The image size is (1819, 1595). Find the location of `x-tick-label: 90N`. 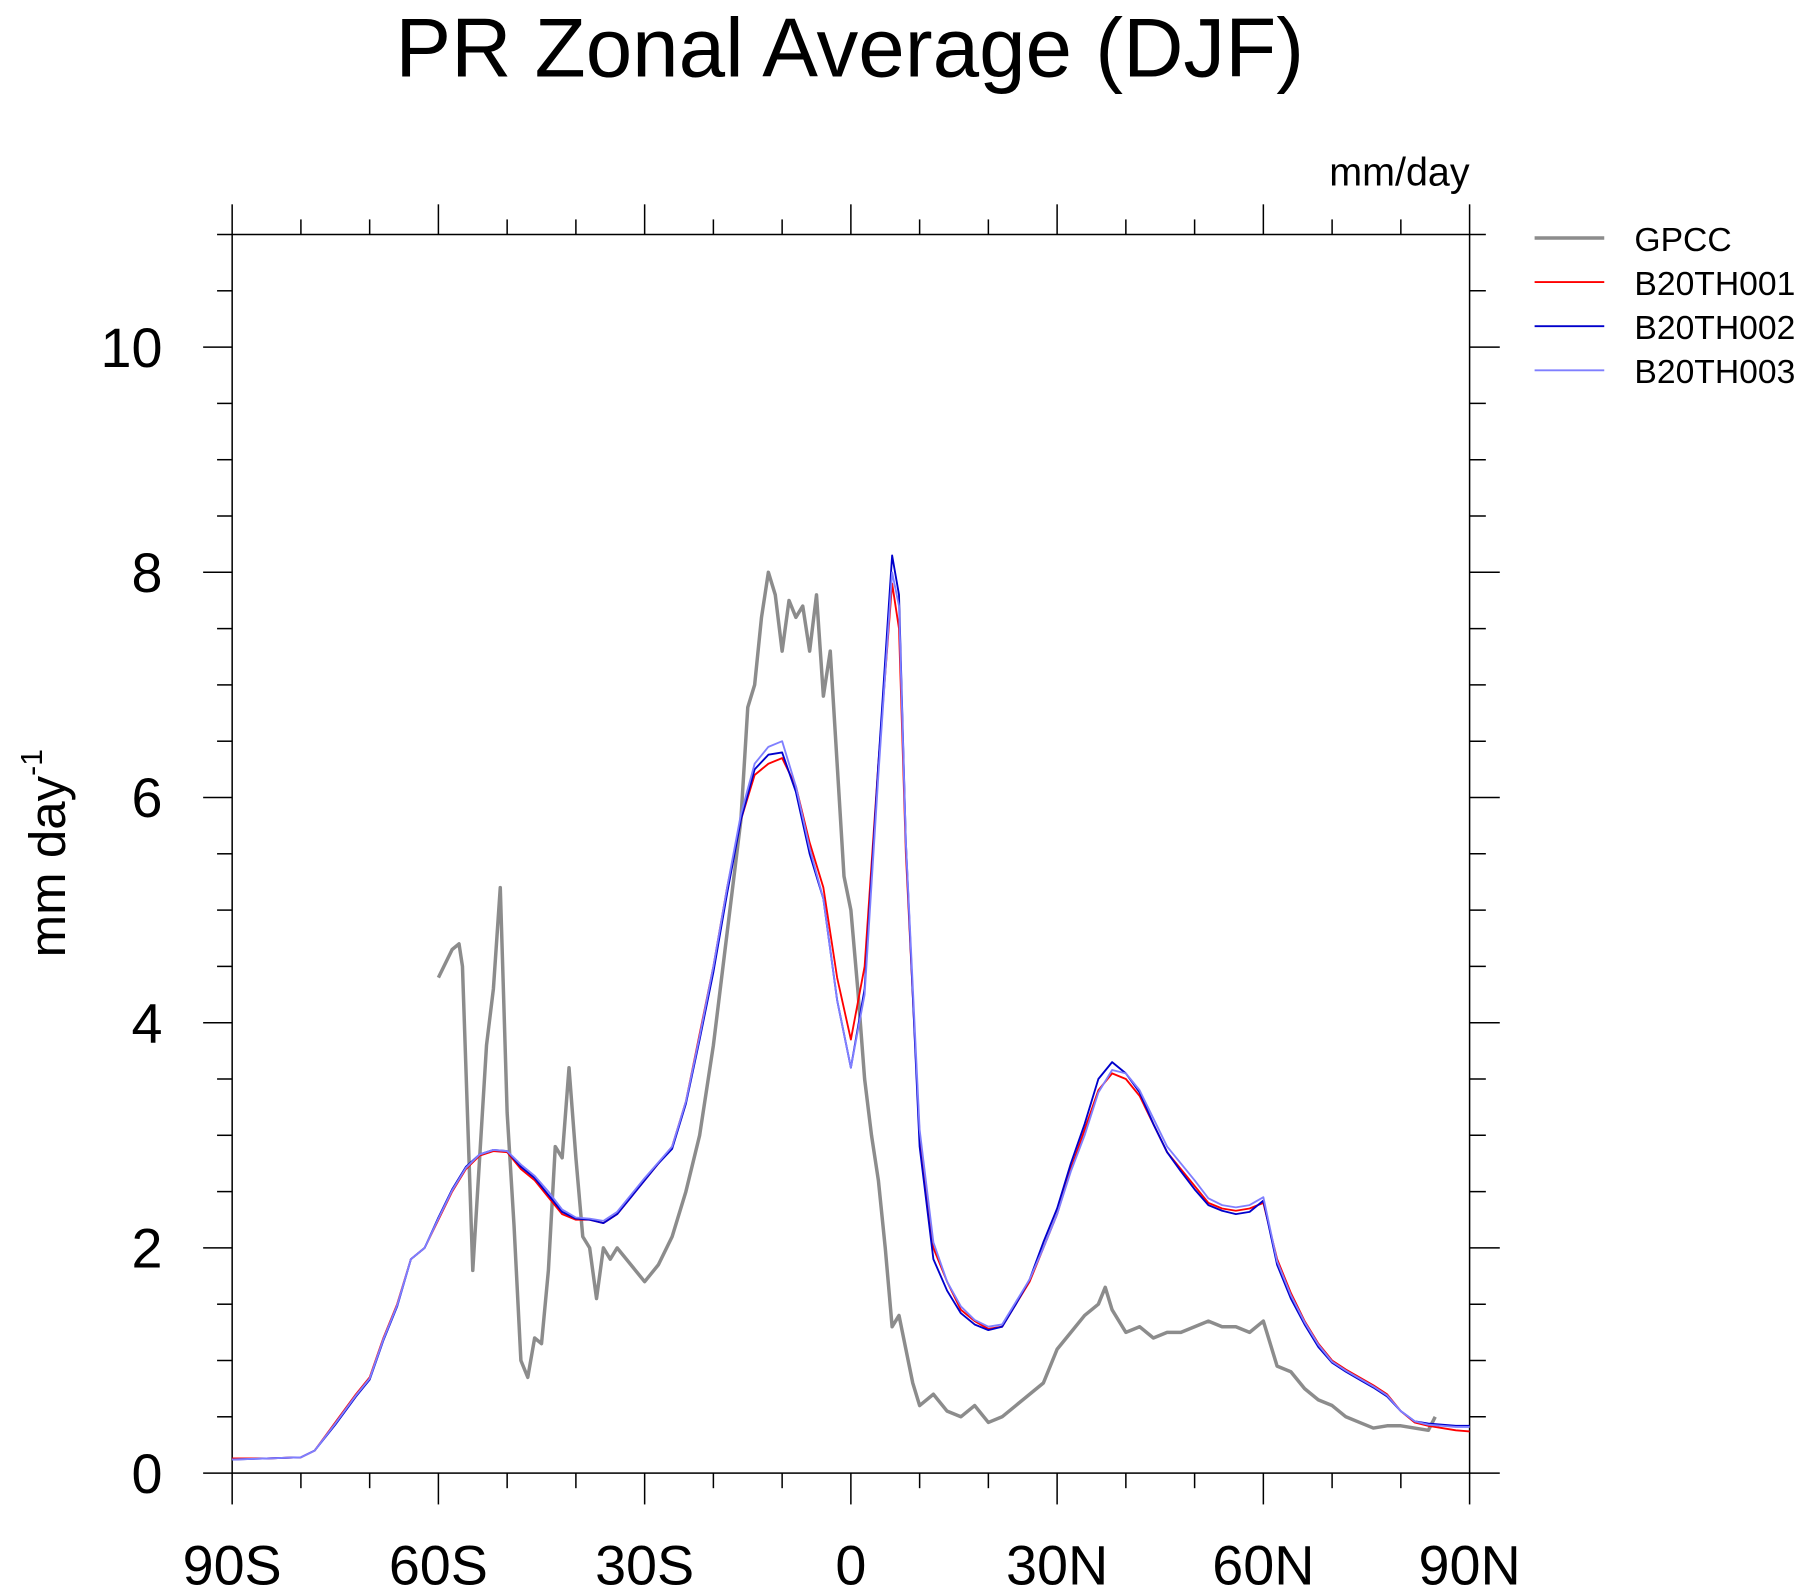

x-tick-label: 90N is located at coordinates (1470, 1565).